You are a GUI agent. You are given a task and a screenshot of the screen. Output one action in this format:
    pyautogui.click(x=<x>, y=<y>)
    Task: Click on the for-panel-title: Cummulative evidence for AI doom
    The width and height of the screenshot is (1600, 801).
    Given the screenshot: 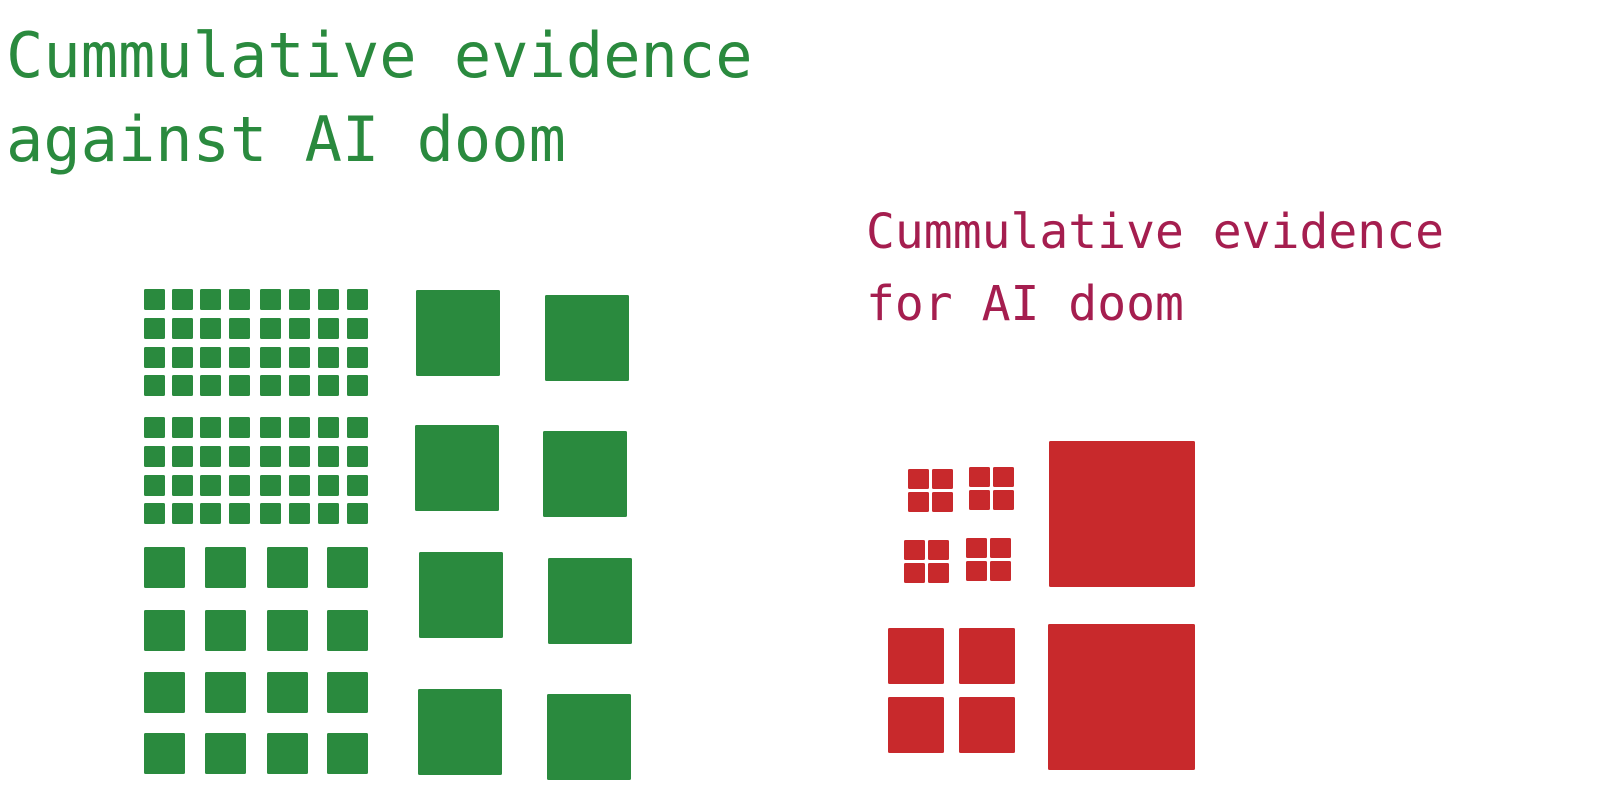 What is the action you would take?
    pyautogui.click(x=1155, y=268)
    